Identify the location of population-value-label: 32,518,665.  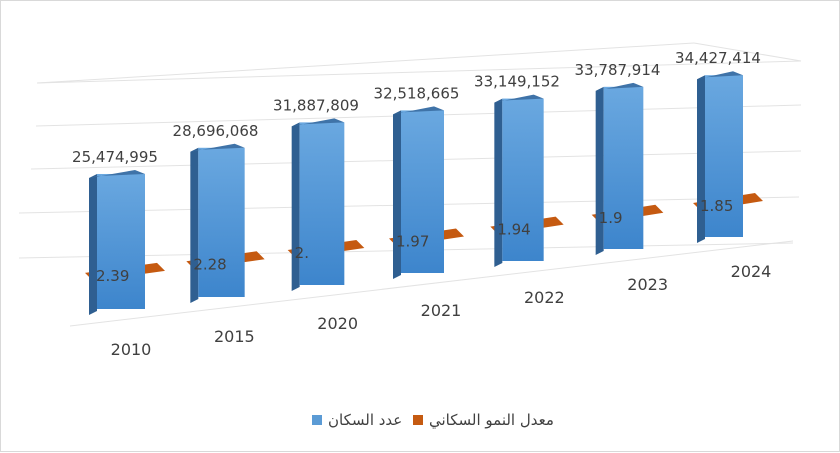
(417, 93).